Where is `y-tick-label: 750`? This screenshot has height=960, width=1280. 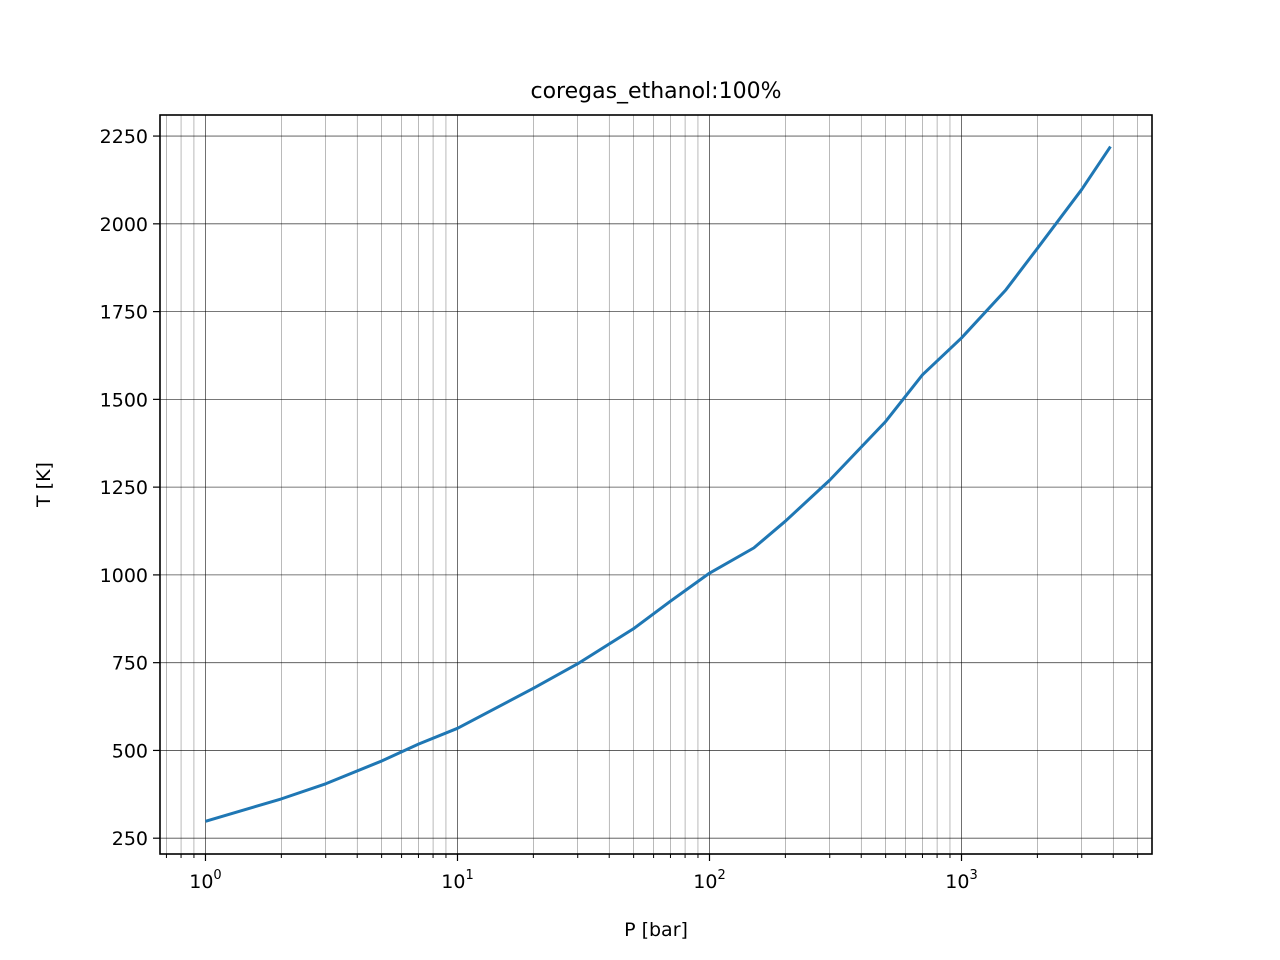 y-tick-label: 750 is located at coordinates (130, 664).